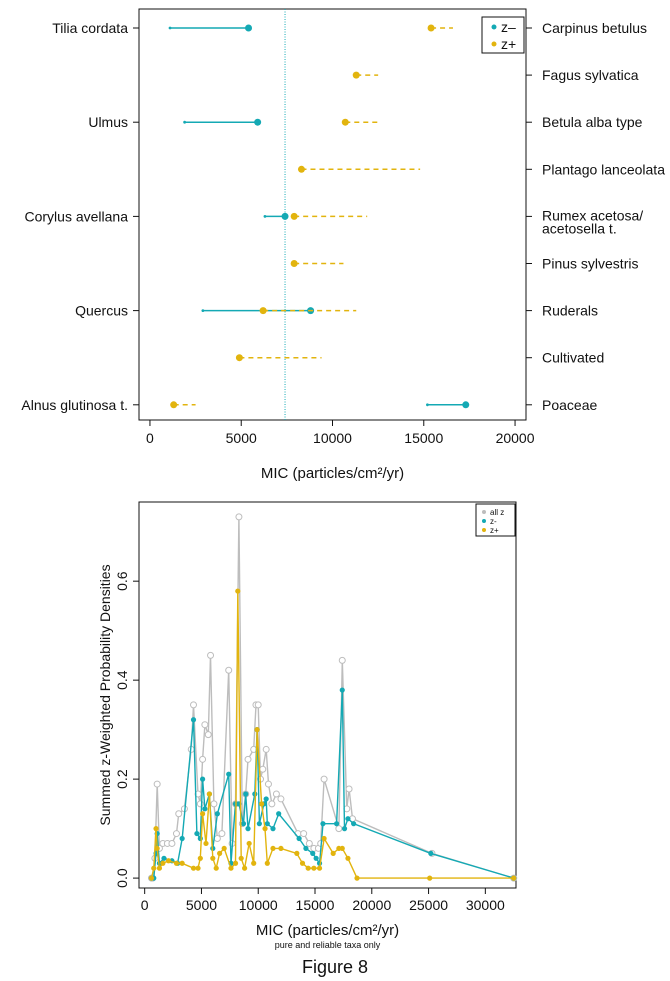 This screenshot has width=670, height=981. What do you see at coordinates (77, 216) in the screenshot?
I see `left-taxon-label: Corylus avellana` at bounding box center [77, 216].